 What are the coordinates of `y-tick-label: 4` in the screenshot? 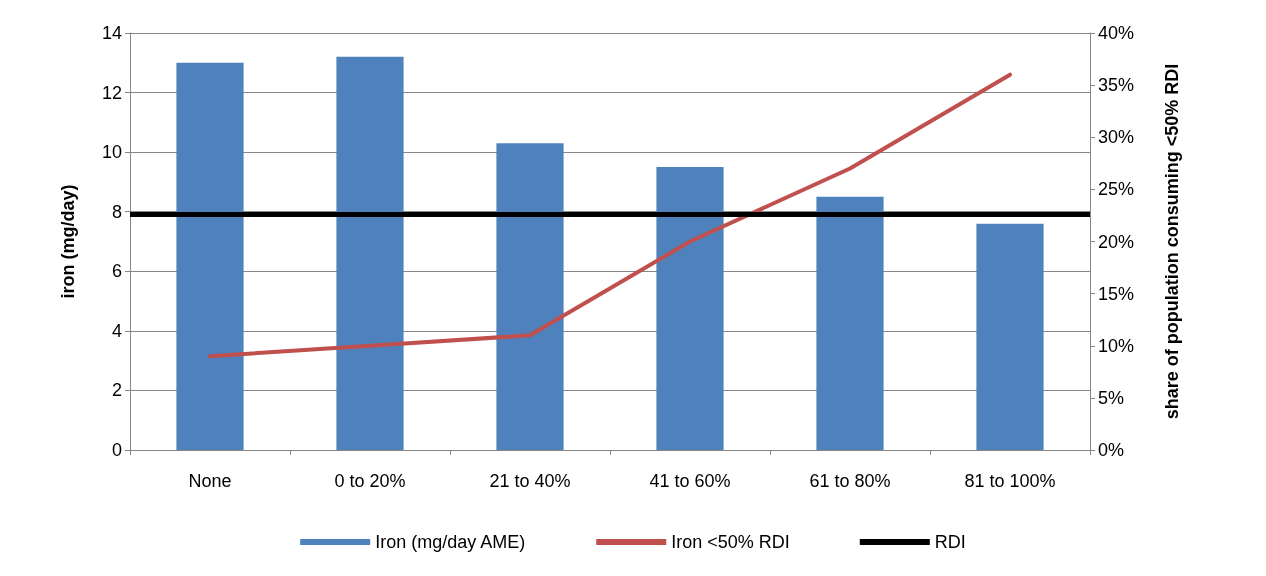 It's located at (116, 330).